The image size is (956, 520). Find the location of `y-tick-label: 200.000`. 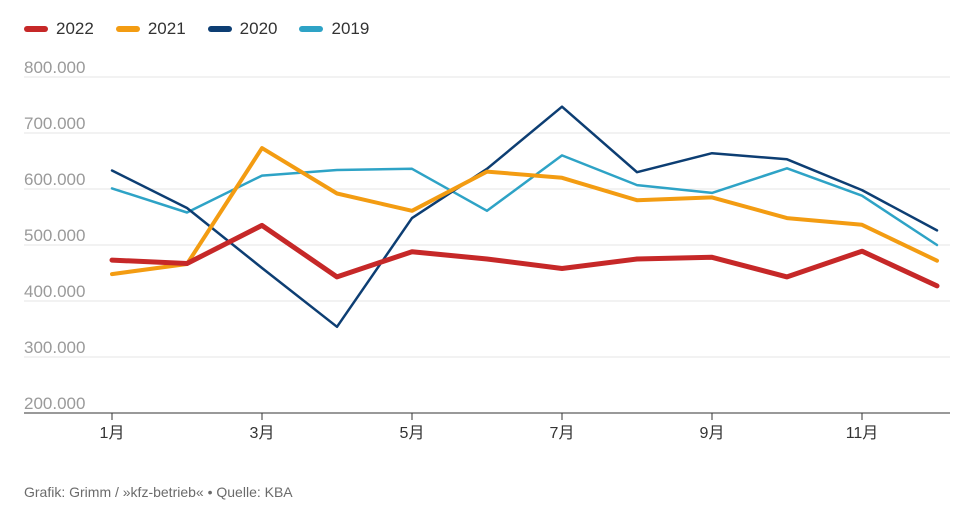

y-tick-label: 200.000 is located at coordinates (54, 403).